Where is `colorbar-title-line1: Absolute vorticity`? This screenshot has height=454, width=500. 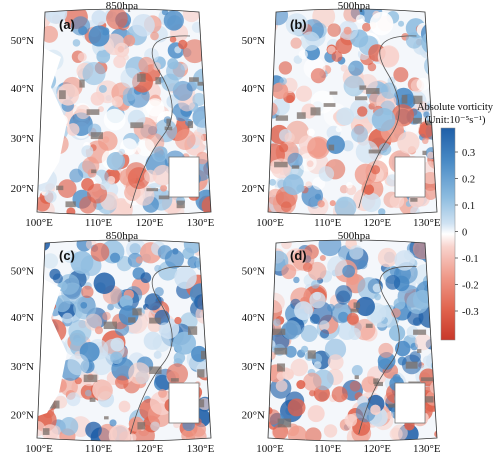 colorbar-title-line1: Absolute vorticity is located at coordinates (455, 107).